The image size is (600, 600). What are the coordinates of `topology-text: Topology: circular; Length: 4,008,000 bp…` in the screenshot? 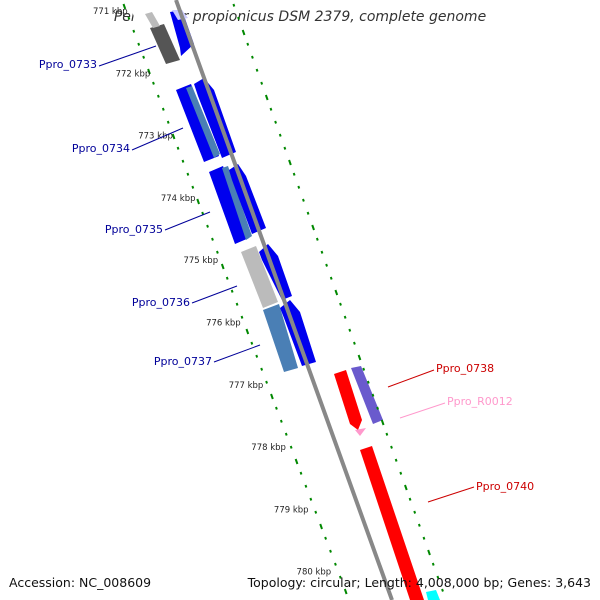 It's located at (419, 582).